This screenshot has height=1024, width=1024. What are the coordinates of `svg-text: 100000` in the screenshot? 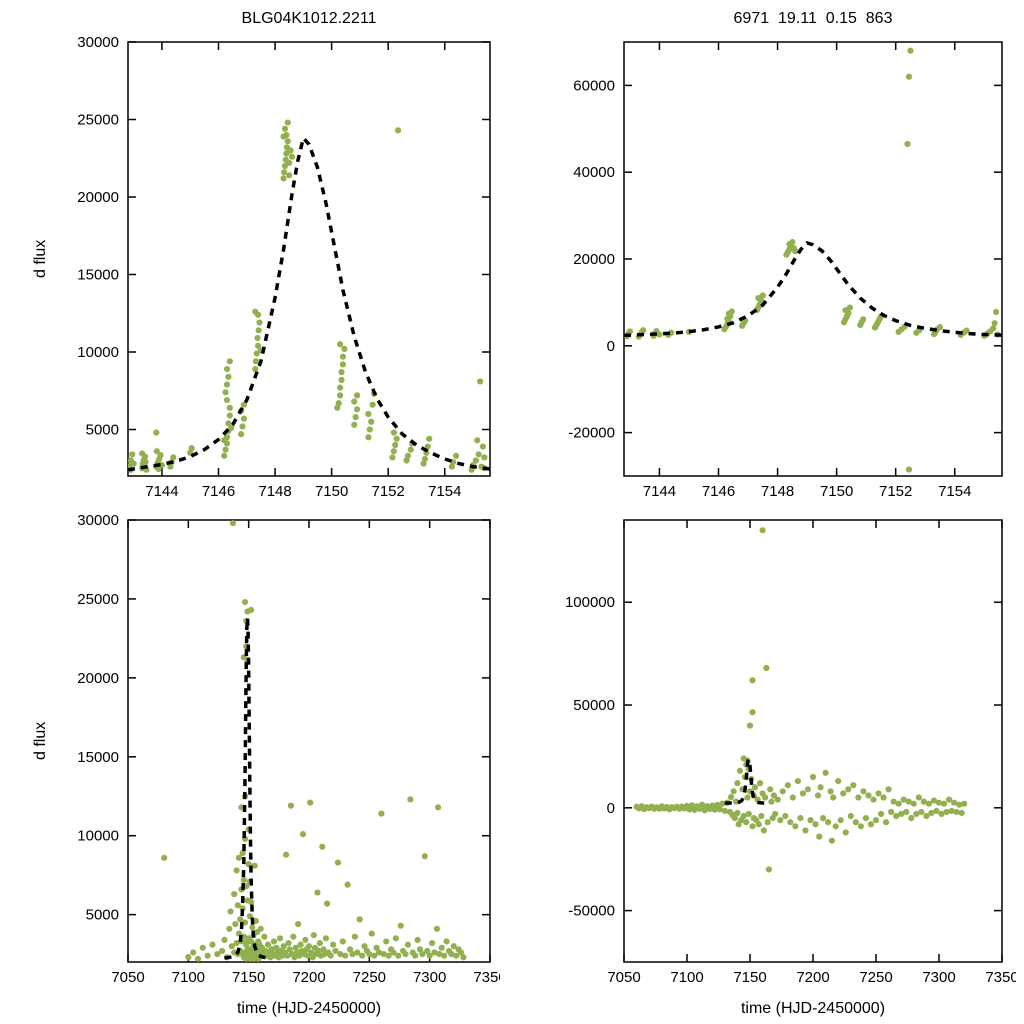 It's located at (590, 602).